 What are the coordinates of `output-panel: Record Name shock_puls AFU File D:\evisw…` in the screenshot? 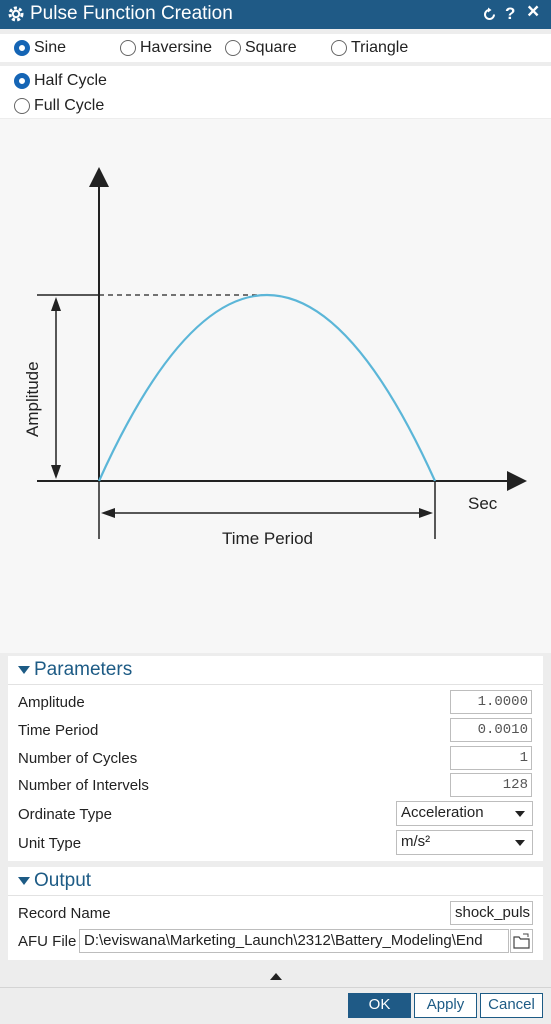 It's located at (275, 928).